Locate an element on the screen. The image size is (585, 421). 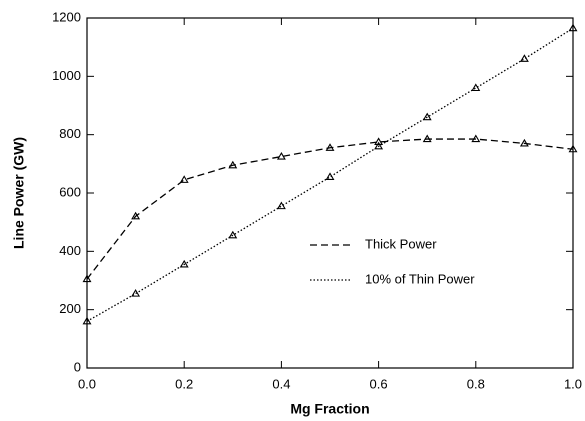
y-tick-label: 600 is located at coordinates (70, 191).